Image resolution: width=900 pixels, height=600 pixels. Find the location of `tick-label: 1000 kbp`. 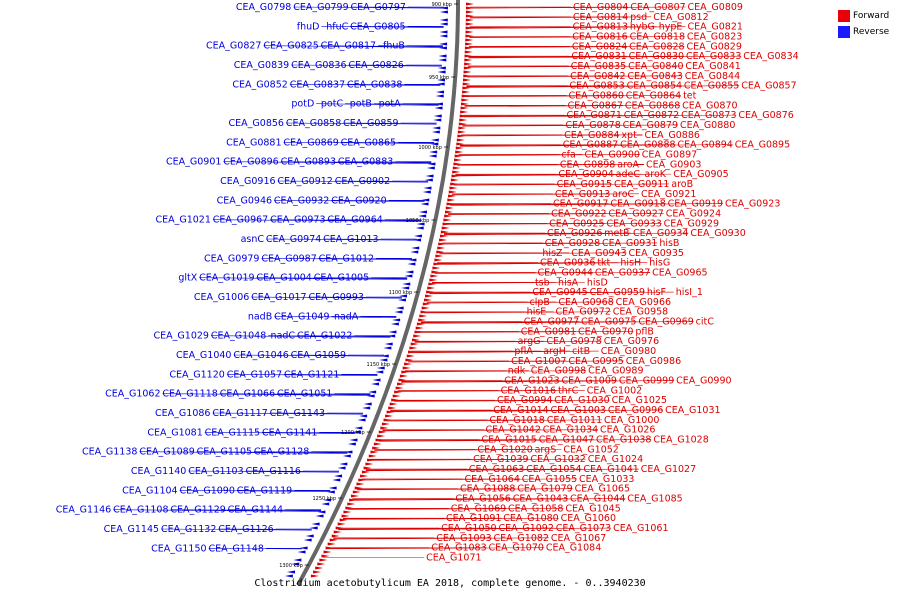

tick-label: 1000 kbp is located at coordinates (430, 148).